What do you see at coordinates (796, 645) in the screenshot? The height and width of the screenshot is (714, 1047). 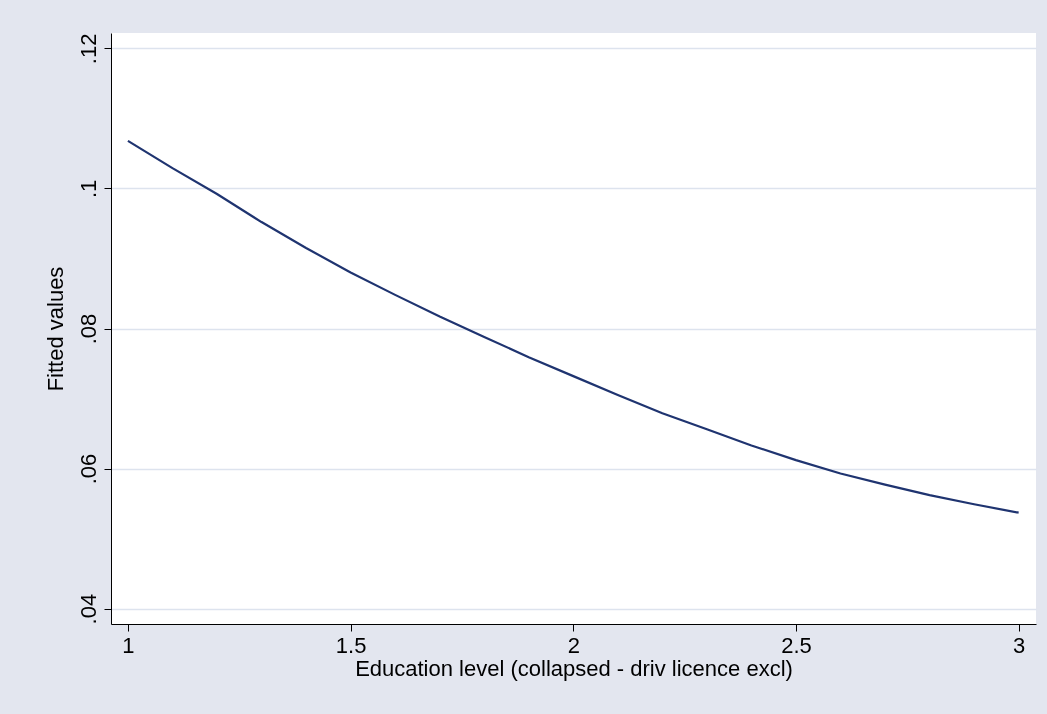 I see `x-tick-label: 2.5` at bounding box center [796, 645].